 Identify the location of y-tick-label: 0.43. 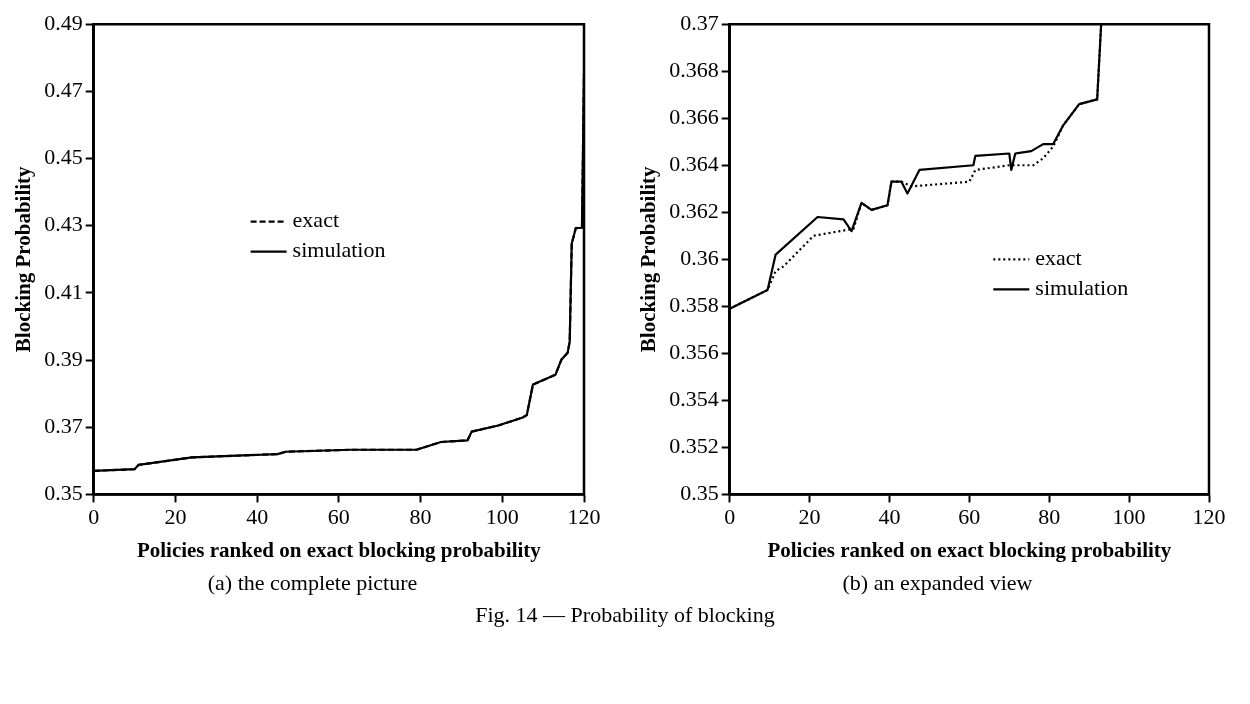
(63, 224).